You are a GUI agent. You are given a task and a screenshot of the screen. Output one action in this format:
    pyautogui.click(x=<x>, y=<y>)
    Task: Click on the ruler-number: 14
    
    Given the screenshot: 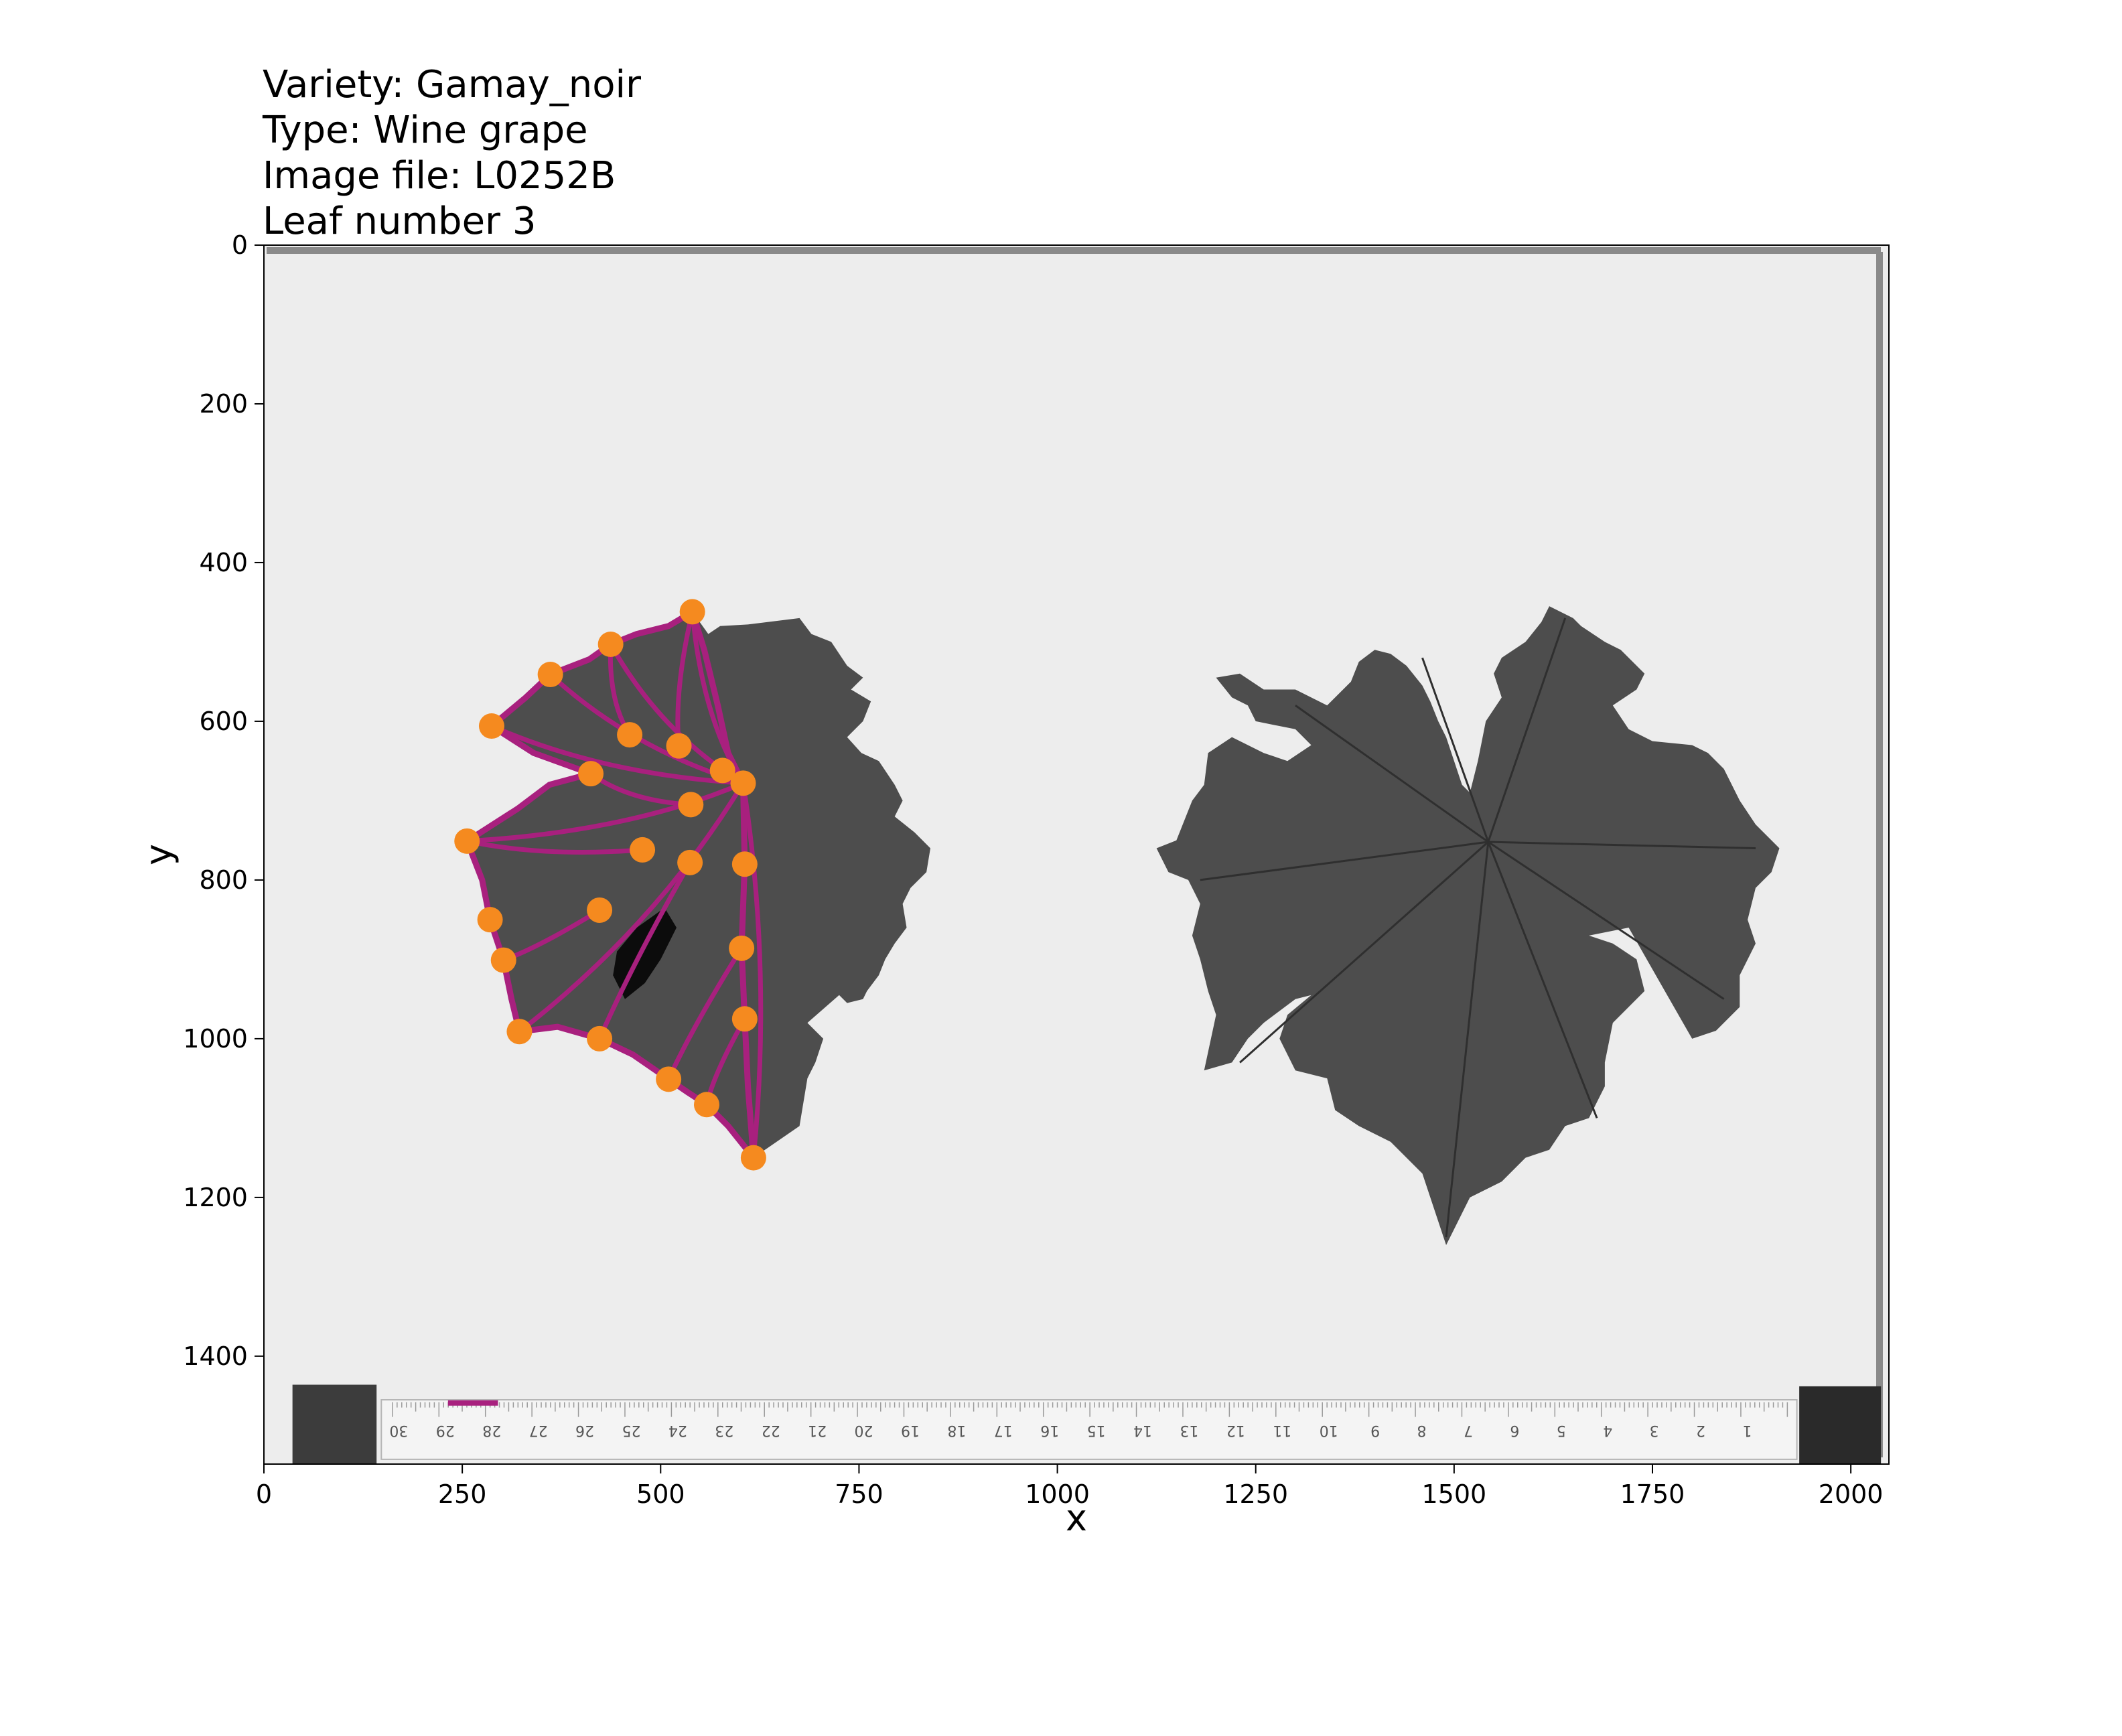 What is the action you would take?
    pyautogui.click(x=1142, y=1430)
    